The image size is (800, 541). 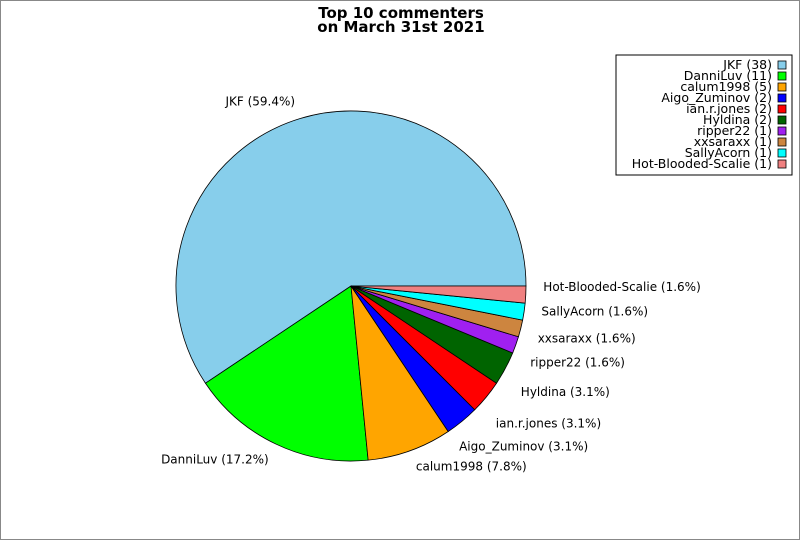 What do you see at coordinates (702, 163) in the screenshot?
I see `legend-label-hot-blooded-scalie: Hot-Blooded-Scalie (1)` at bounding box center [702, 163].